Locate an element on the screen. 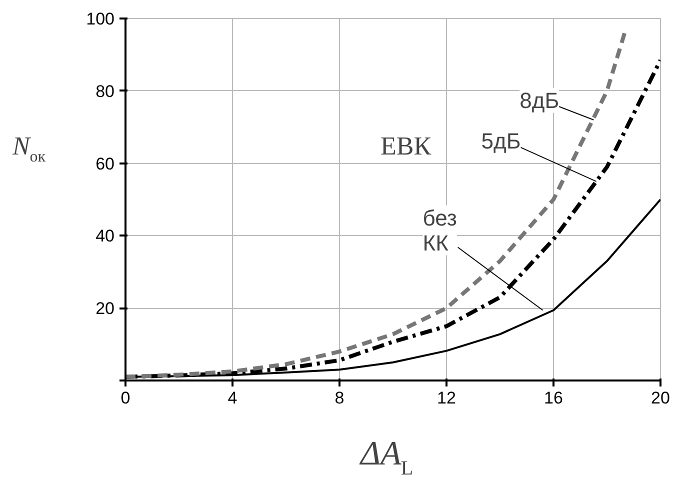 The height and width of the screenshot is (477, 680). annotation: без КК is located at coordinates (440, 230).